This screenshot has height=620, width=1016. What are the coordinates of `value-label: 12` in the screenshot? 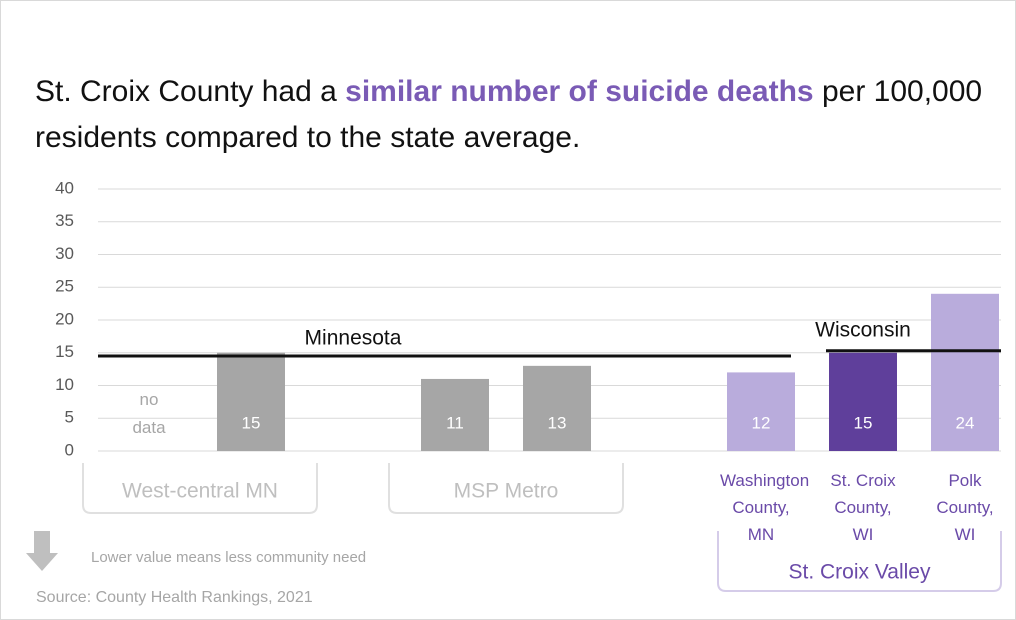 It's located at (761, 422).